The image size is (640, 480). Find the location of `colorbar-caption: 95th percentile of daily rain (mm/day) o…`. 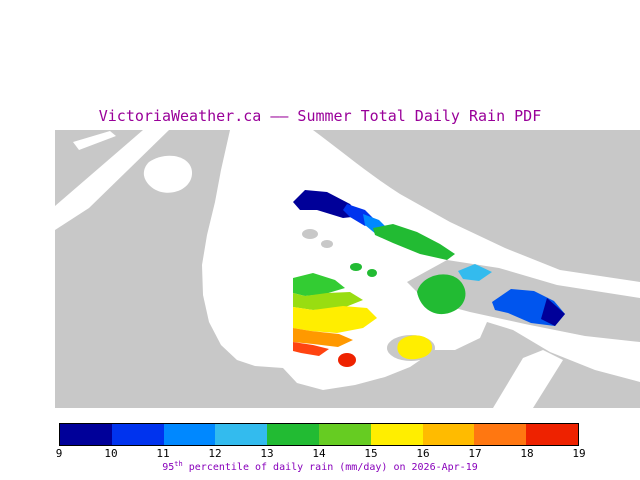

colorbar-caption: 95th percentile of daily rain (mm/day) o… is located at coordinates (320, 466).